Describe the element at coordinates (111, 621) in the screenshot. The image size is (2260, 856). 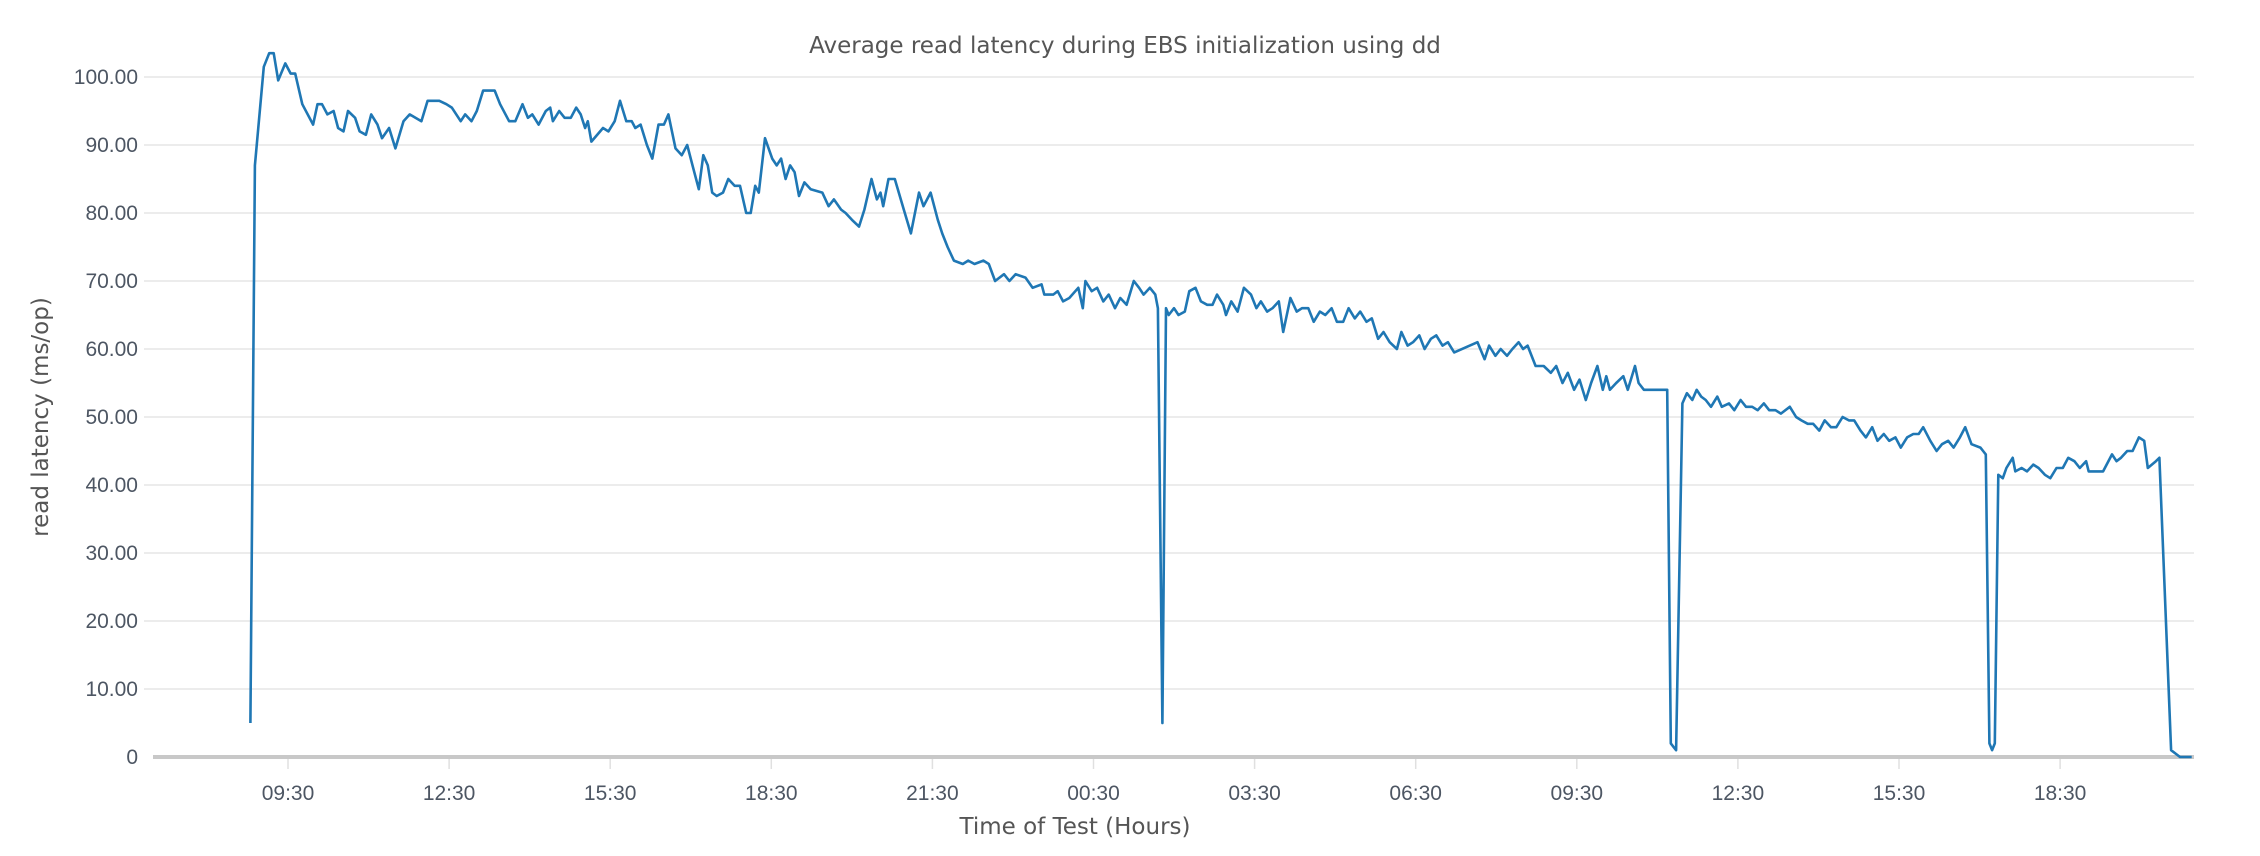
I see `y-tick-label: 20.00` at that location.